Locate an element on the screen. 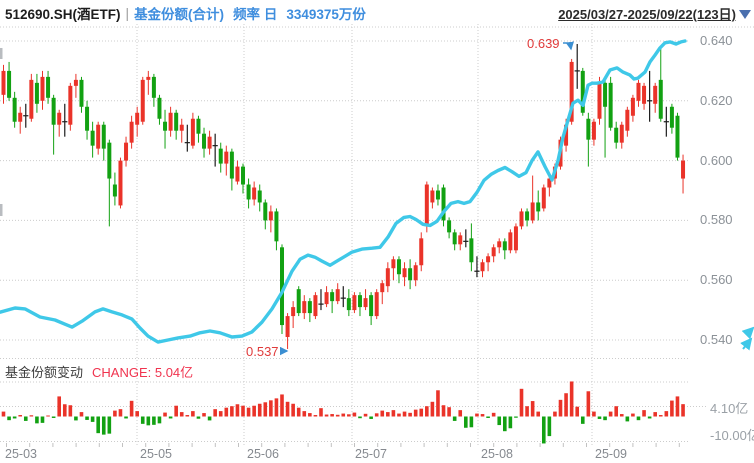 The image size is (754, 463). sub-chart-header: 基金份额变动 CHANGE: 5.04亿 is located at coordinates (96, 371).